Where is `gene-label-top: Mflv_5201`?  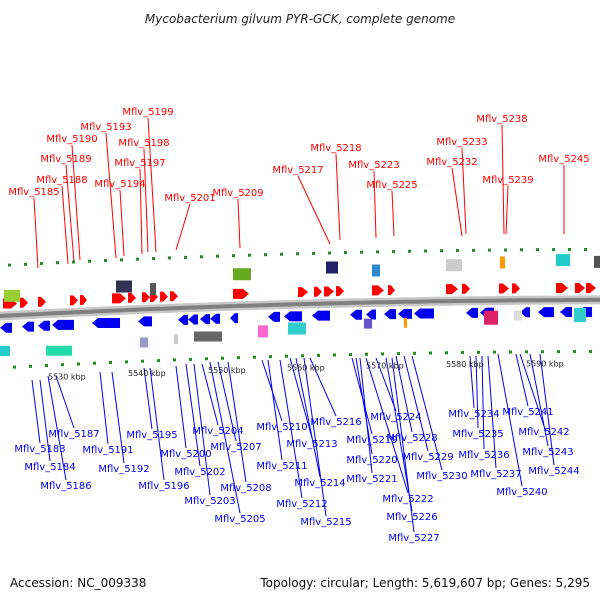
gene-label-top: Mflv_5201 is located at coordinates (189, 198).